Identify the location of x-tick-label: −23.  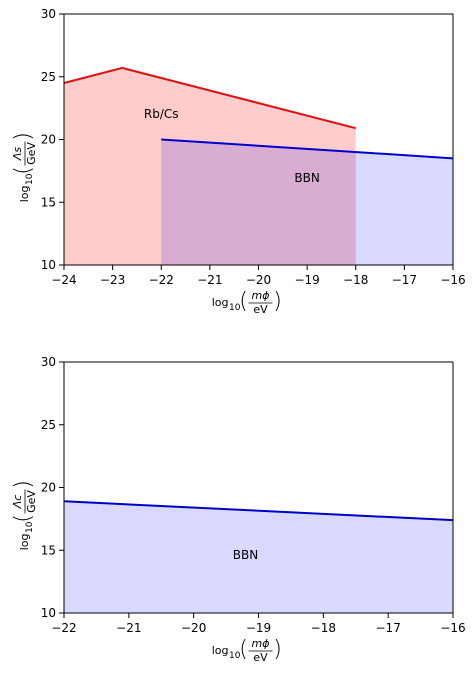
(112, 280).